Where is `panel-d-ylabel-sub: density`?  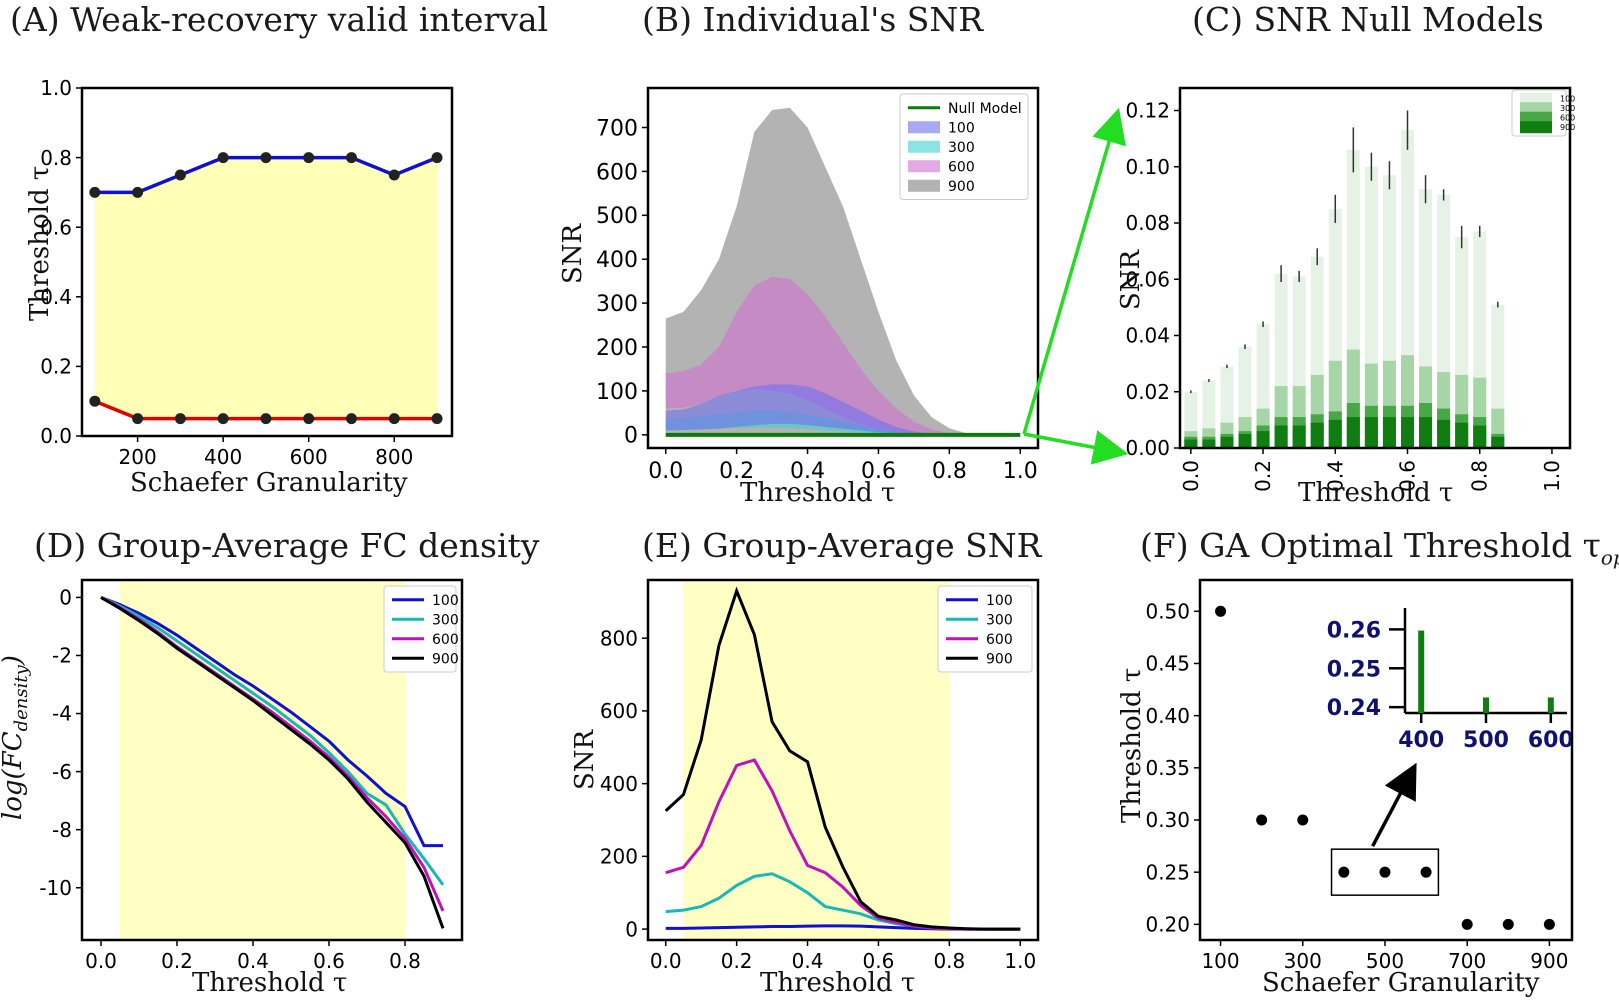 panel-d-ylabel-sub: density is located at coordinates (22, 698).